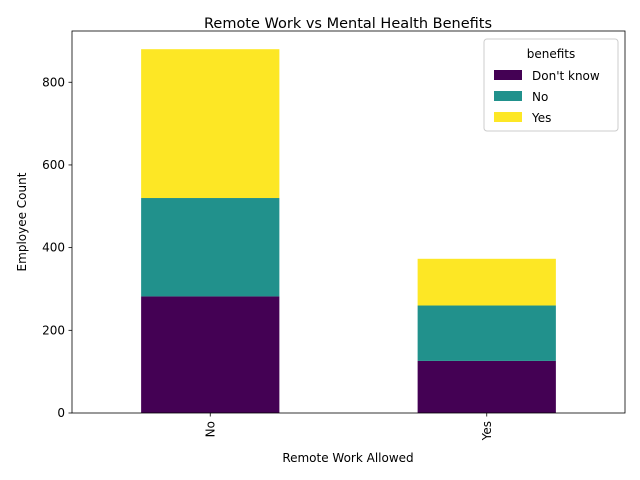  I want to click on legend-entry-label: No, so click(540, 97).